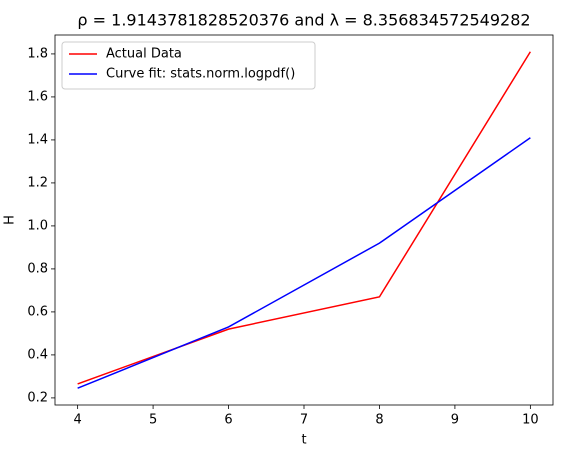 The height and width of the screenshot is (454, 563). Describe the element at coordinates (37, 96) in the screenshot. I see `y-tick-label: 1.6` at that location.